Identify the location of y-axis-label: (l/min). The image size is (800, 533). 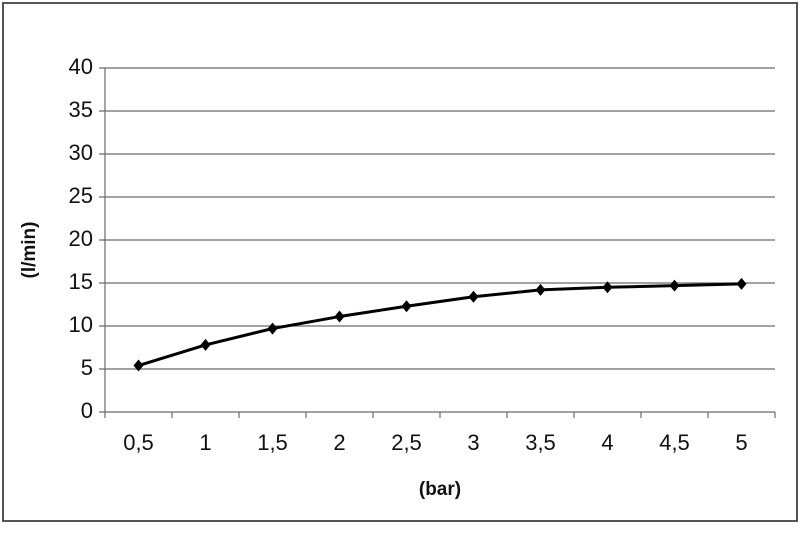
(29, 250).